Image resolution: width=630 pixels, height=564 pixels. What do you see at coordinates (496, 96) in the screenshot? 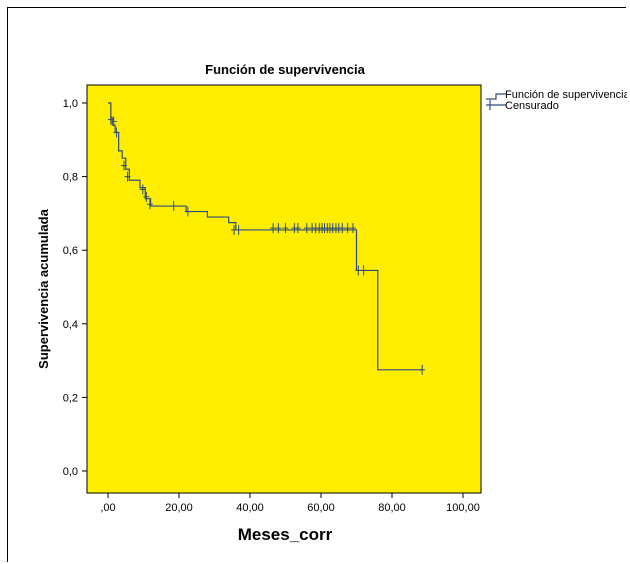
I see `legend-line-swatch` at bounding box center [496, 96].